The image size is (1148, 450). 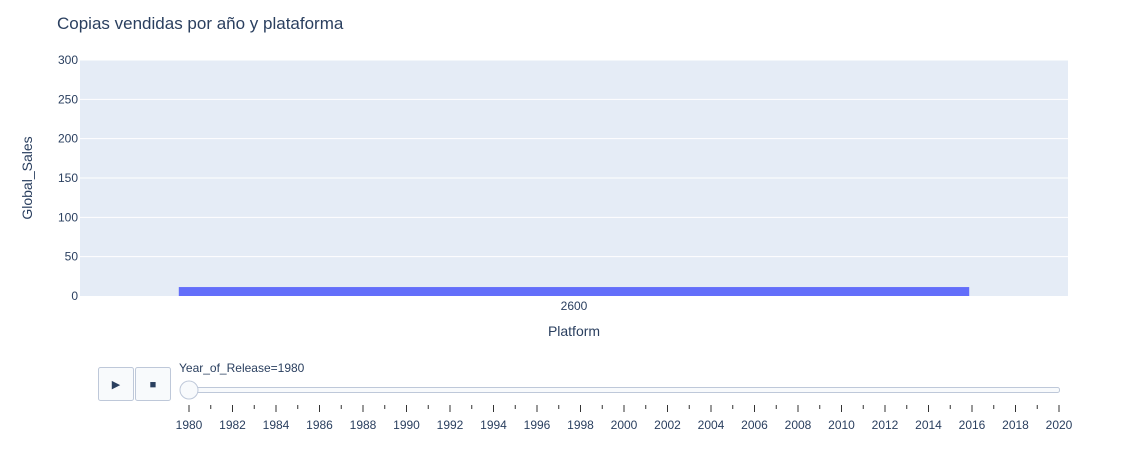 I want to click on play-button: ▶, so click(x=116, y=384).